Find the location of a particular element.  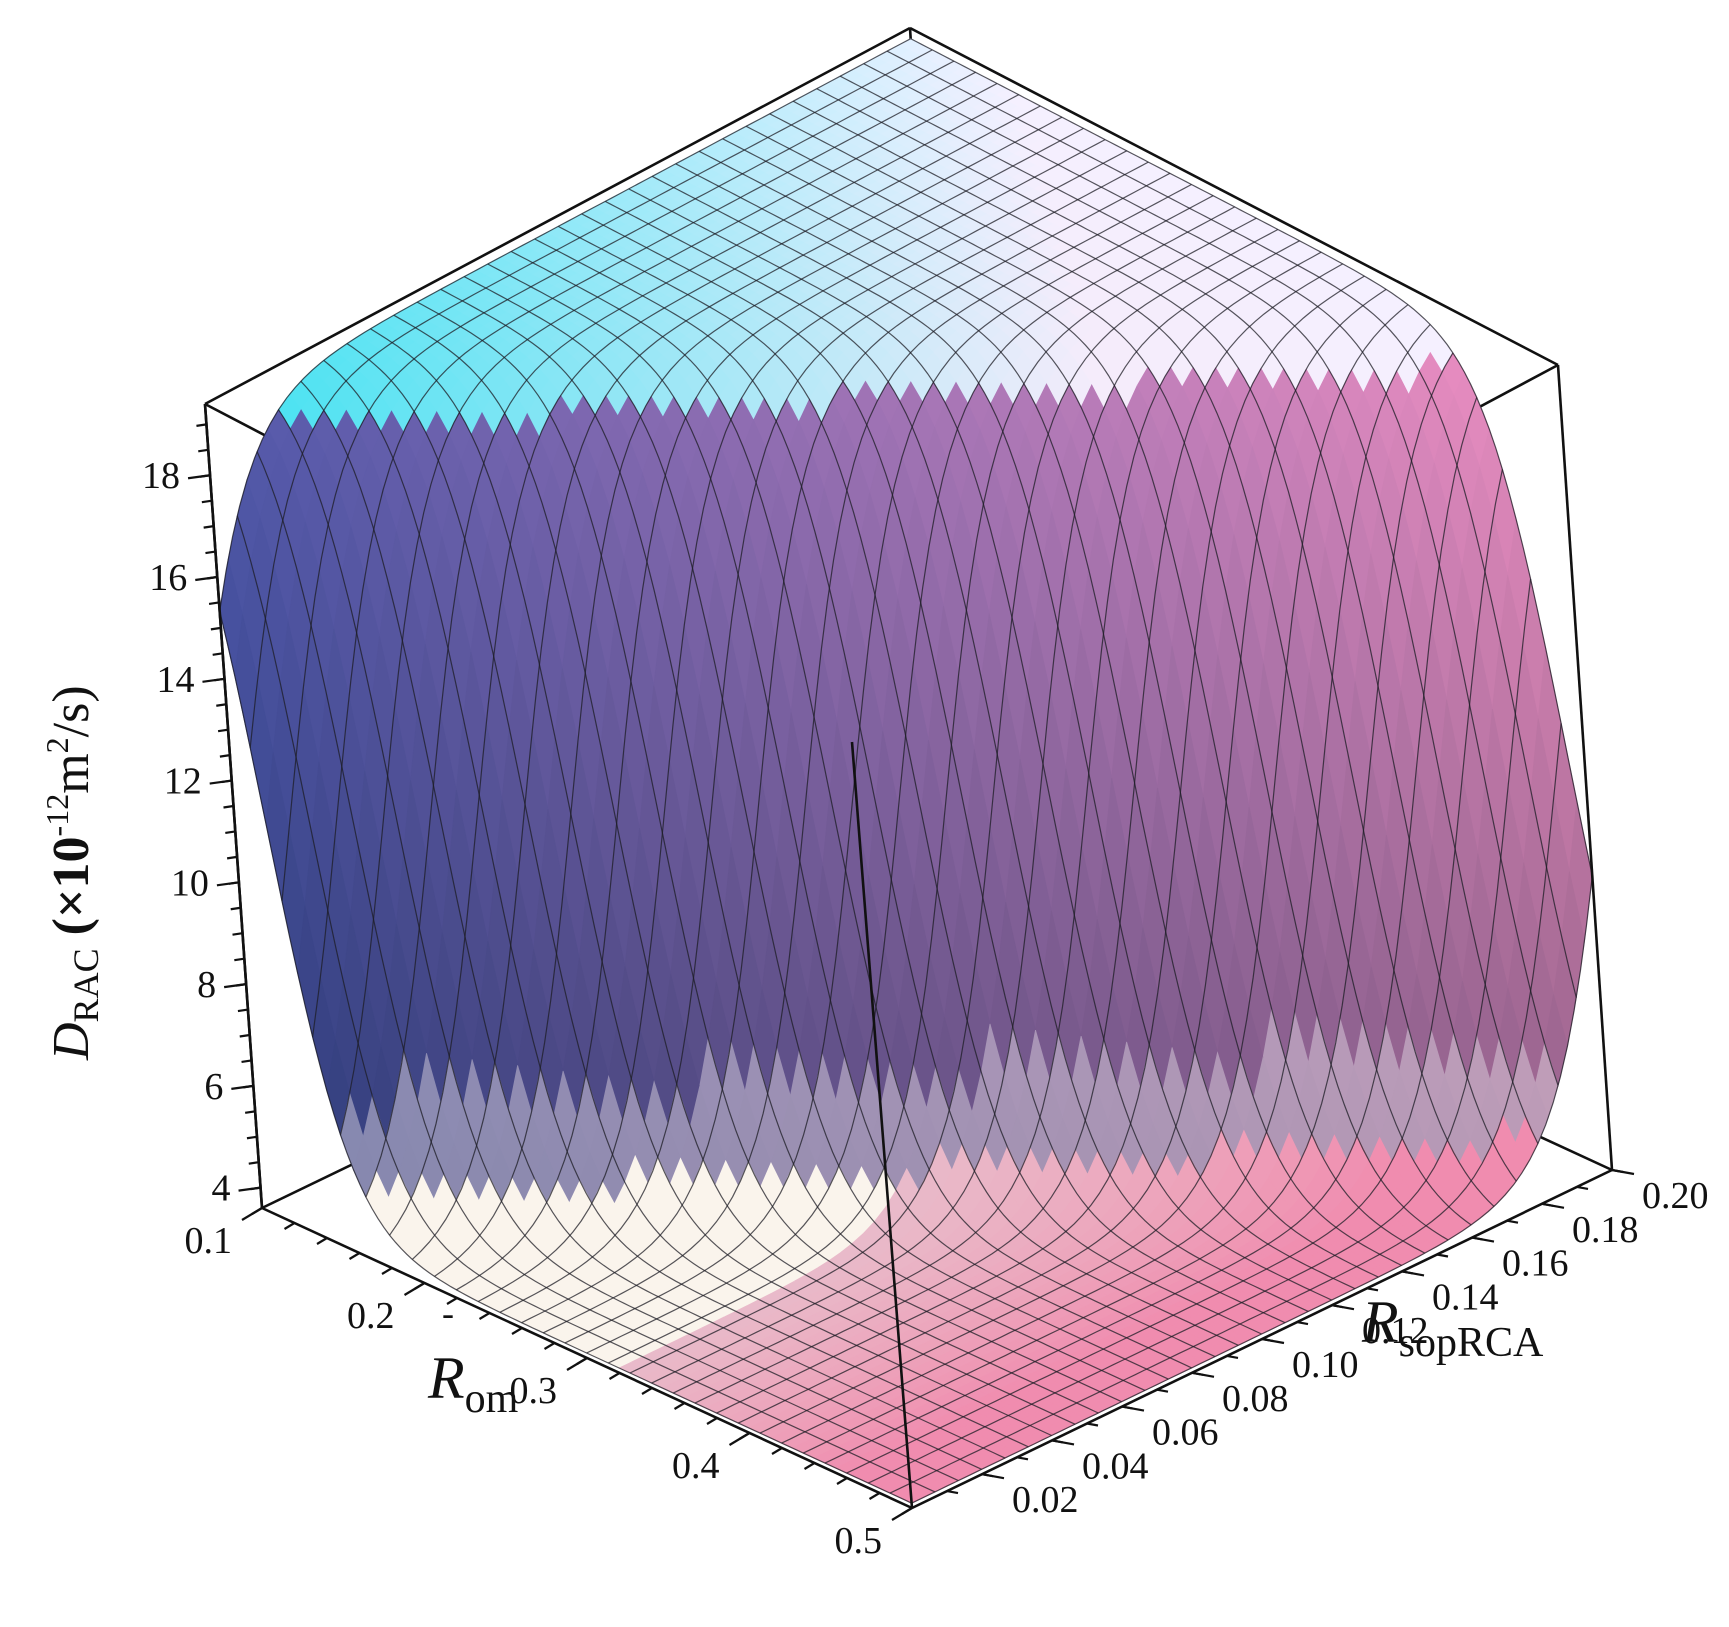

z-tick-label: 8 is located at coordinates (206, 985).